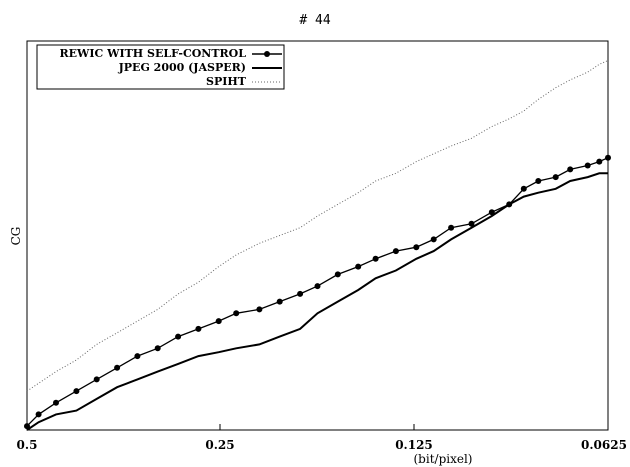 The image size is (630, 467). I want to click on legend-label-0: REWIC WITH SELF-CONTROL, so click(153, 53).